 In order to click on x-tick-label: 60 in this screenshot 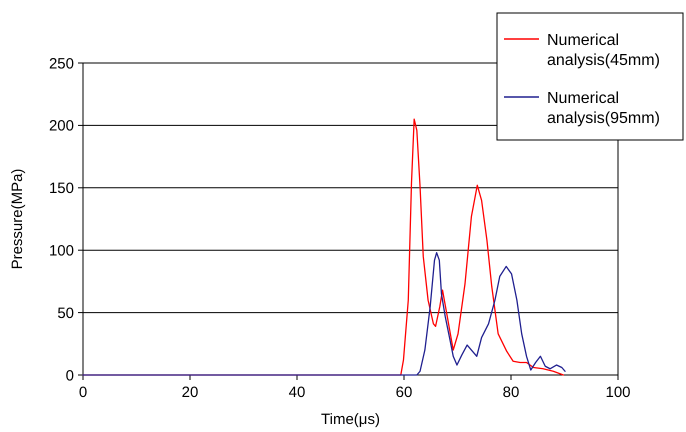, I will do `click(404, 392)`.